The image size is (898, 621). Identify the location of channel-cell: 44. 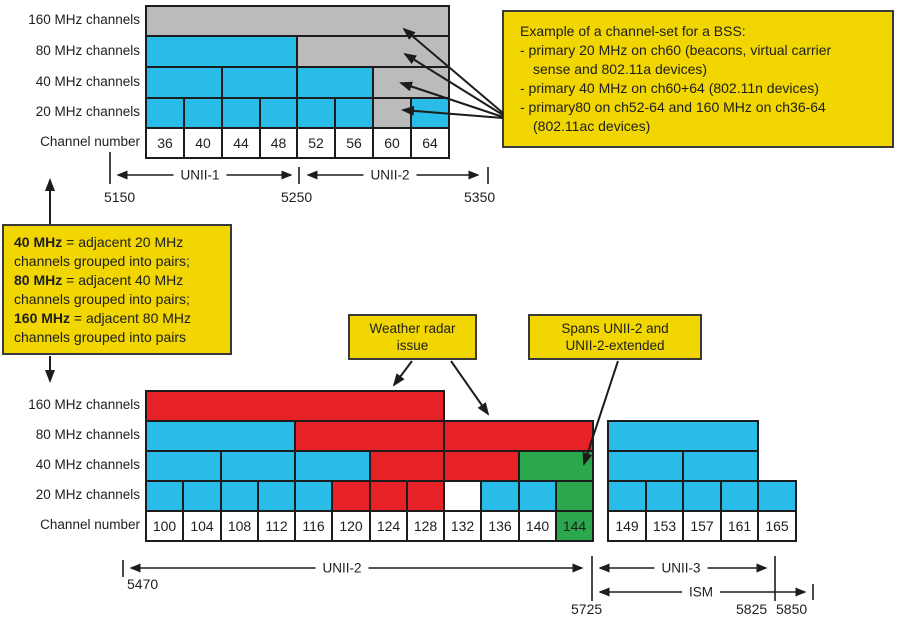
(241, 143).